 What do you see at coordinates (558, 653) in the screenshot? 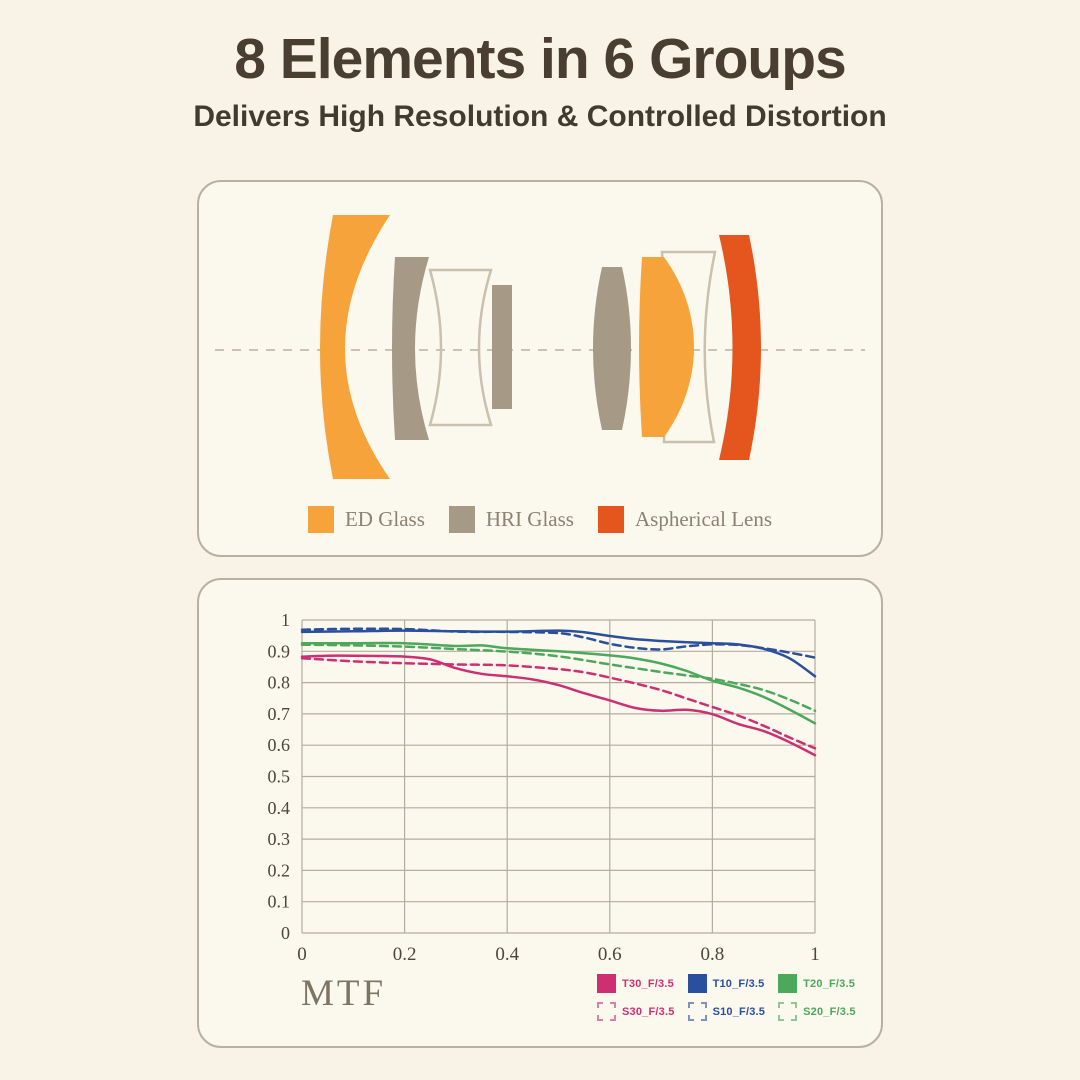
I see `series-T10_F/3.5` at bounding box center [558, 653].